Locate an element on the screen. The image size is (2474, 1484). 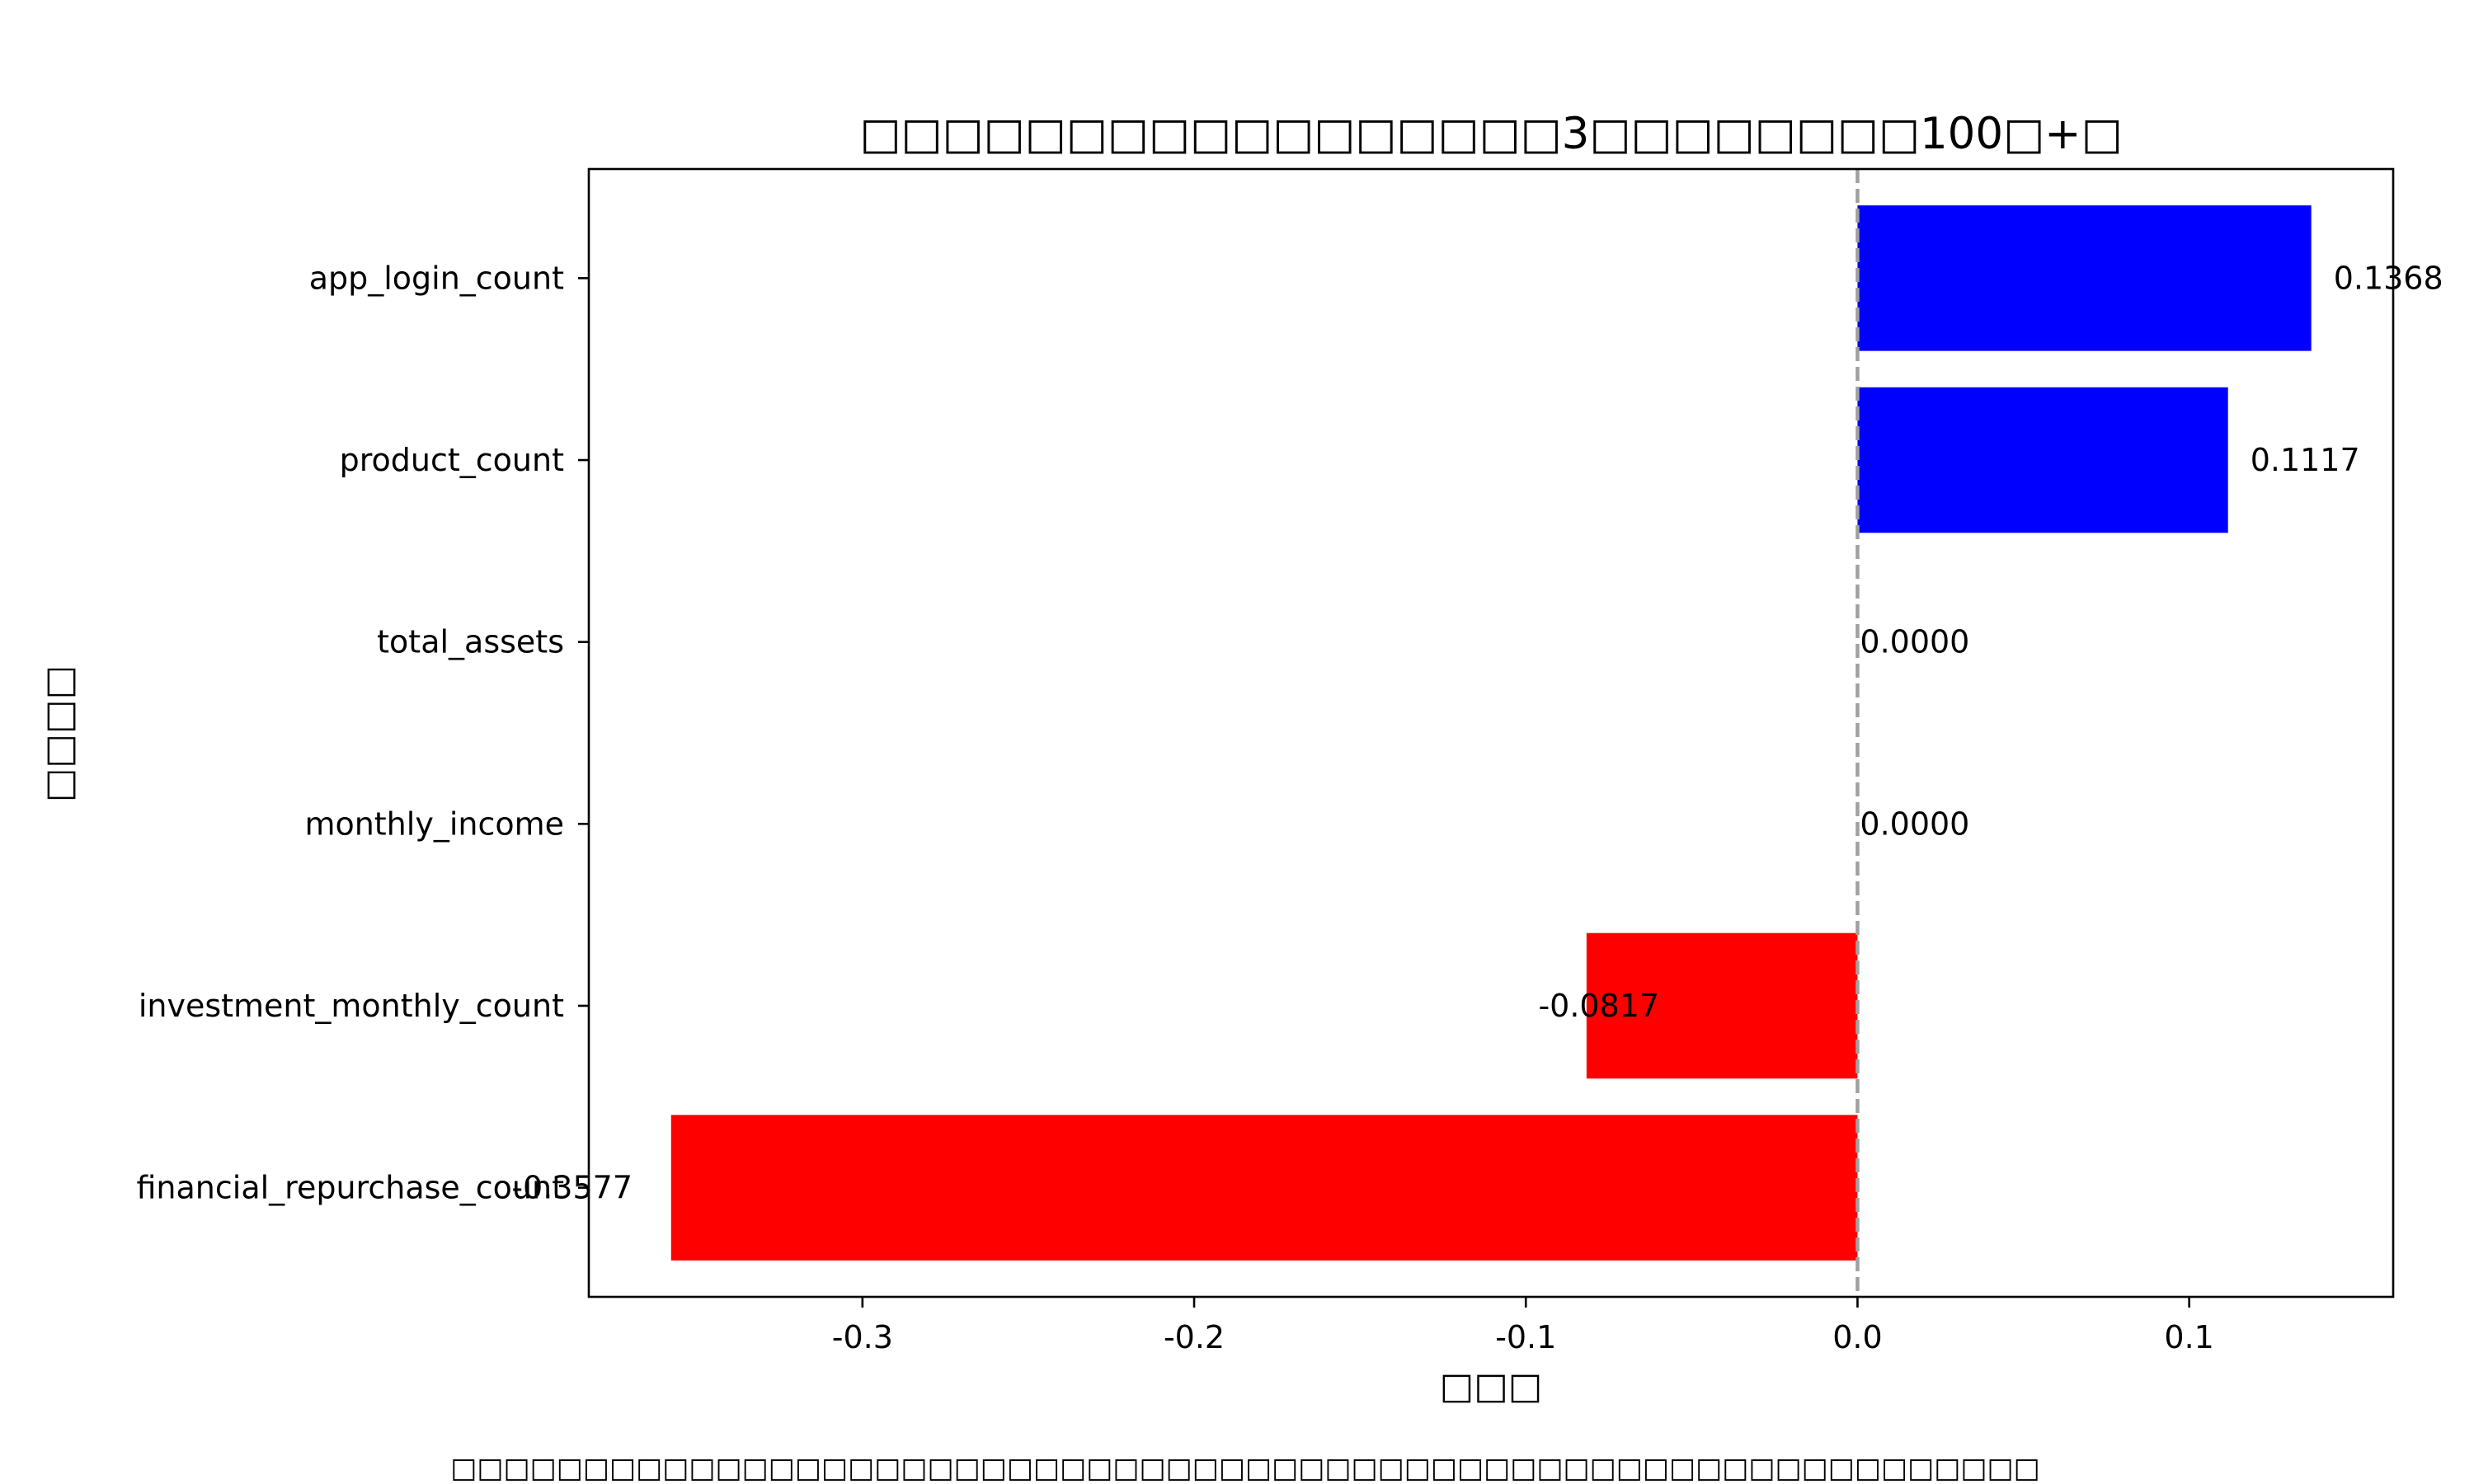
data-label: 0.1117 is located at coordinates (2305, 460).